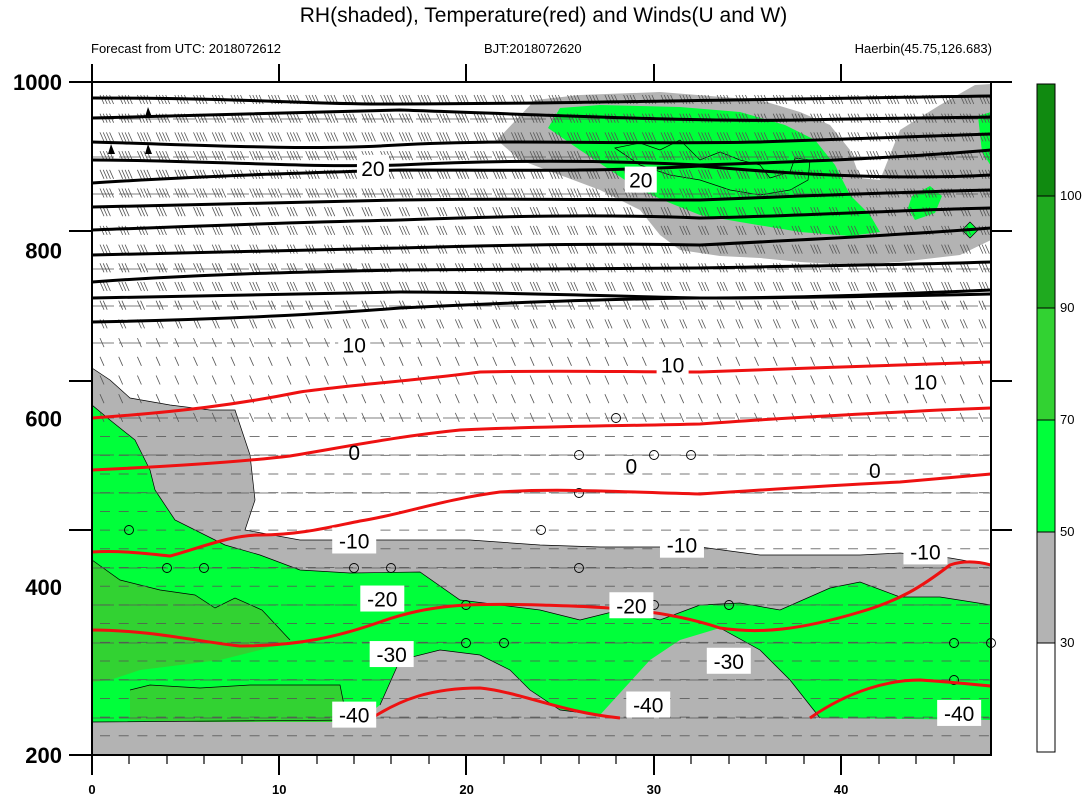 The width and height of the screenshot is (1087, 806). I want to click on colorbar-label: 70, so click(1067, 419).